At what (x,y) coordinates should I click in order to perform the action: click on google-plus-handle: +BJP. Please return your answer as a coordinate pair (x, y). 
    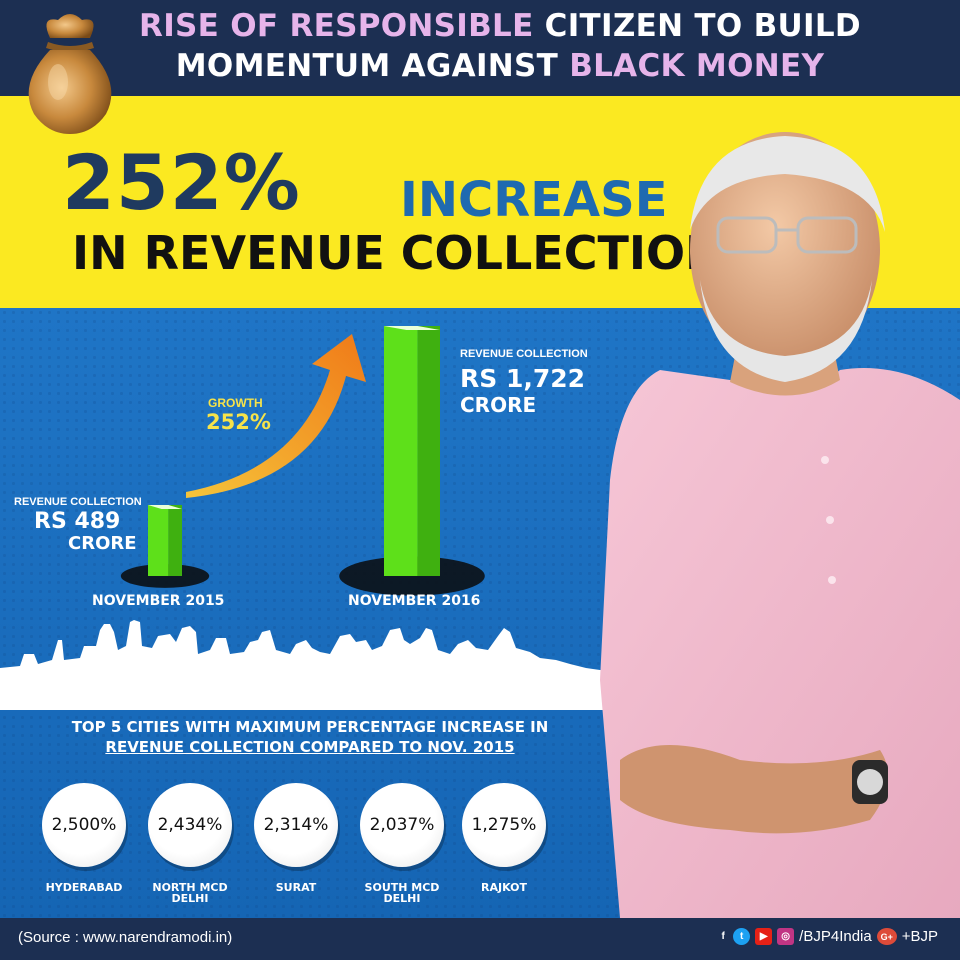
    Looking at the image, I should click on (919, 936).